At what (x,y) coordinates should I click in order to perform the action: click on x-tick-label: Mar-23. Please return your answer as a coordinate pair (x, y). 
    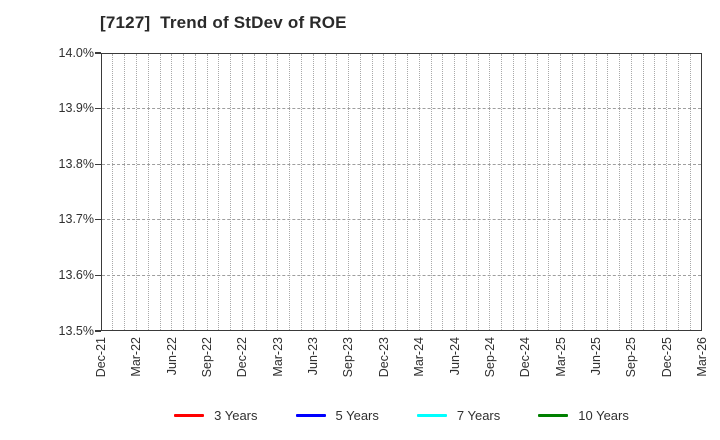
    Looking at the image, I should click on (277, 357).